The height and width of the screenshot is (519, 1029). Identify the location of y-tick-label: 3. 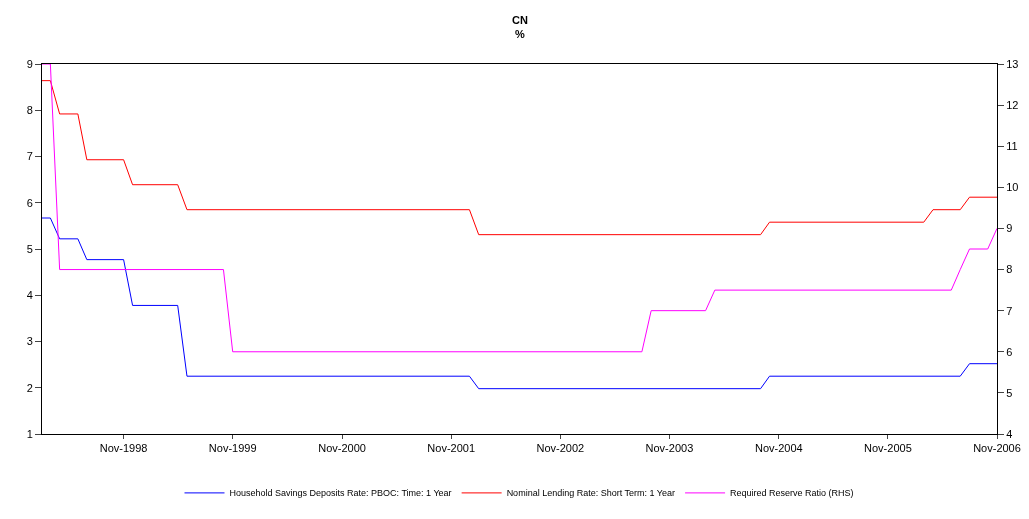
(29, 341).